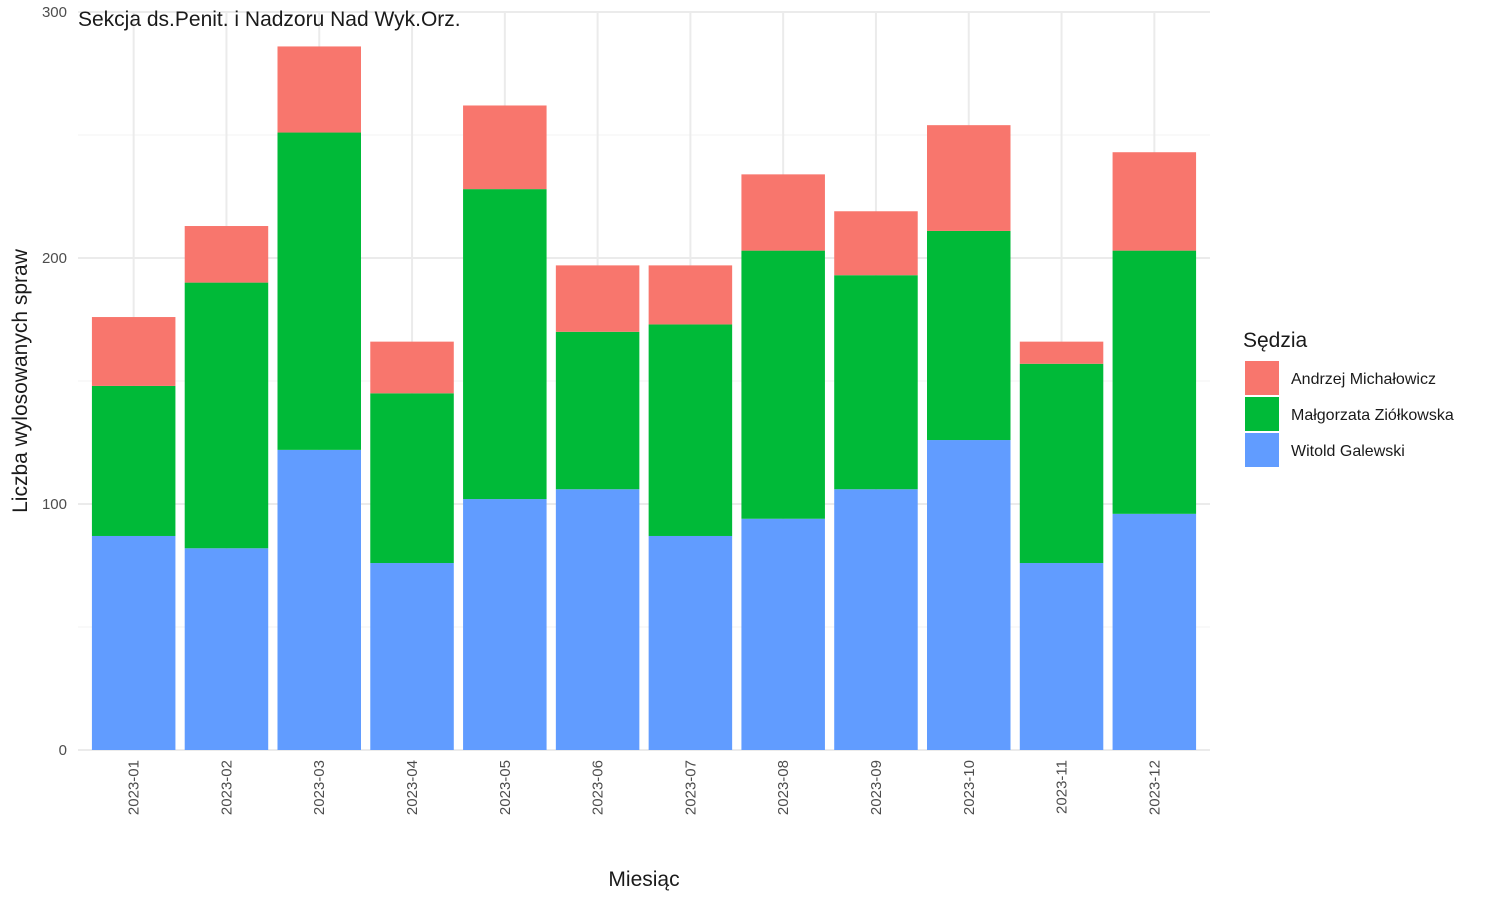  What do you see at coordinates (1154, 787) in the screenshot?
I see `x-tick-label: 2023-12` at bounding box center [1154, 787].